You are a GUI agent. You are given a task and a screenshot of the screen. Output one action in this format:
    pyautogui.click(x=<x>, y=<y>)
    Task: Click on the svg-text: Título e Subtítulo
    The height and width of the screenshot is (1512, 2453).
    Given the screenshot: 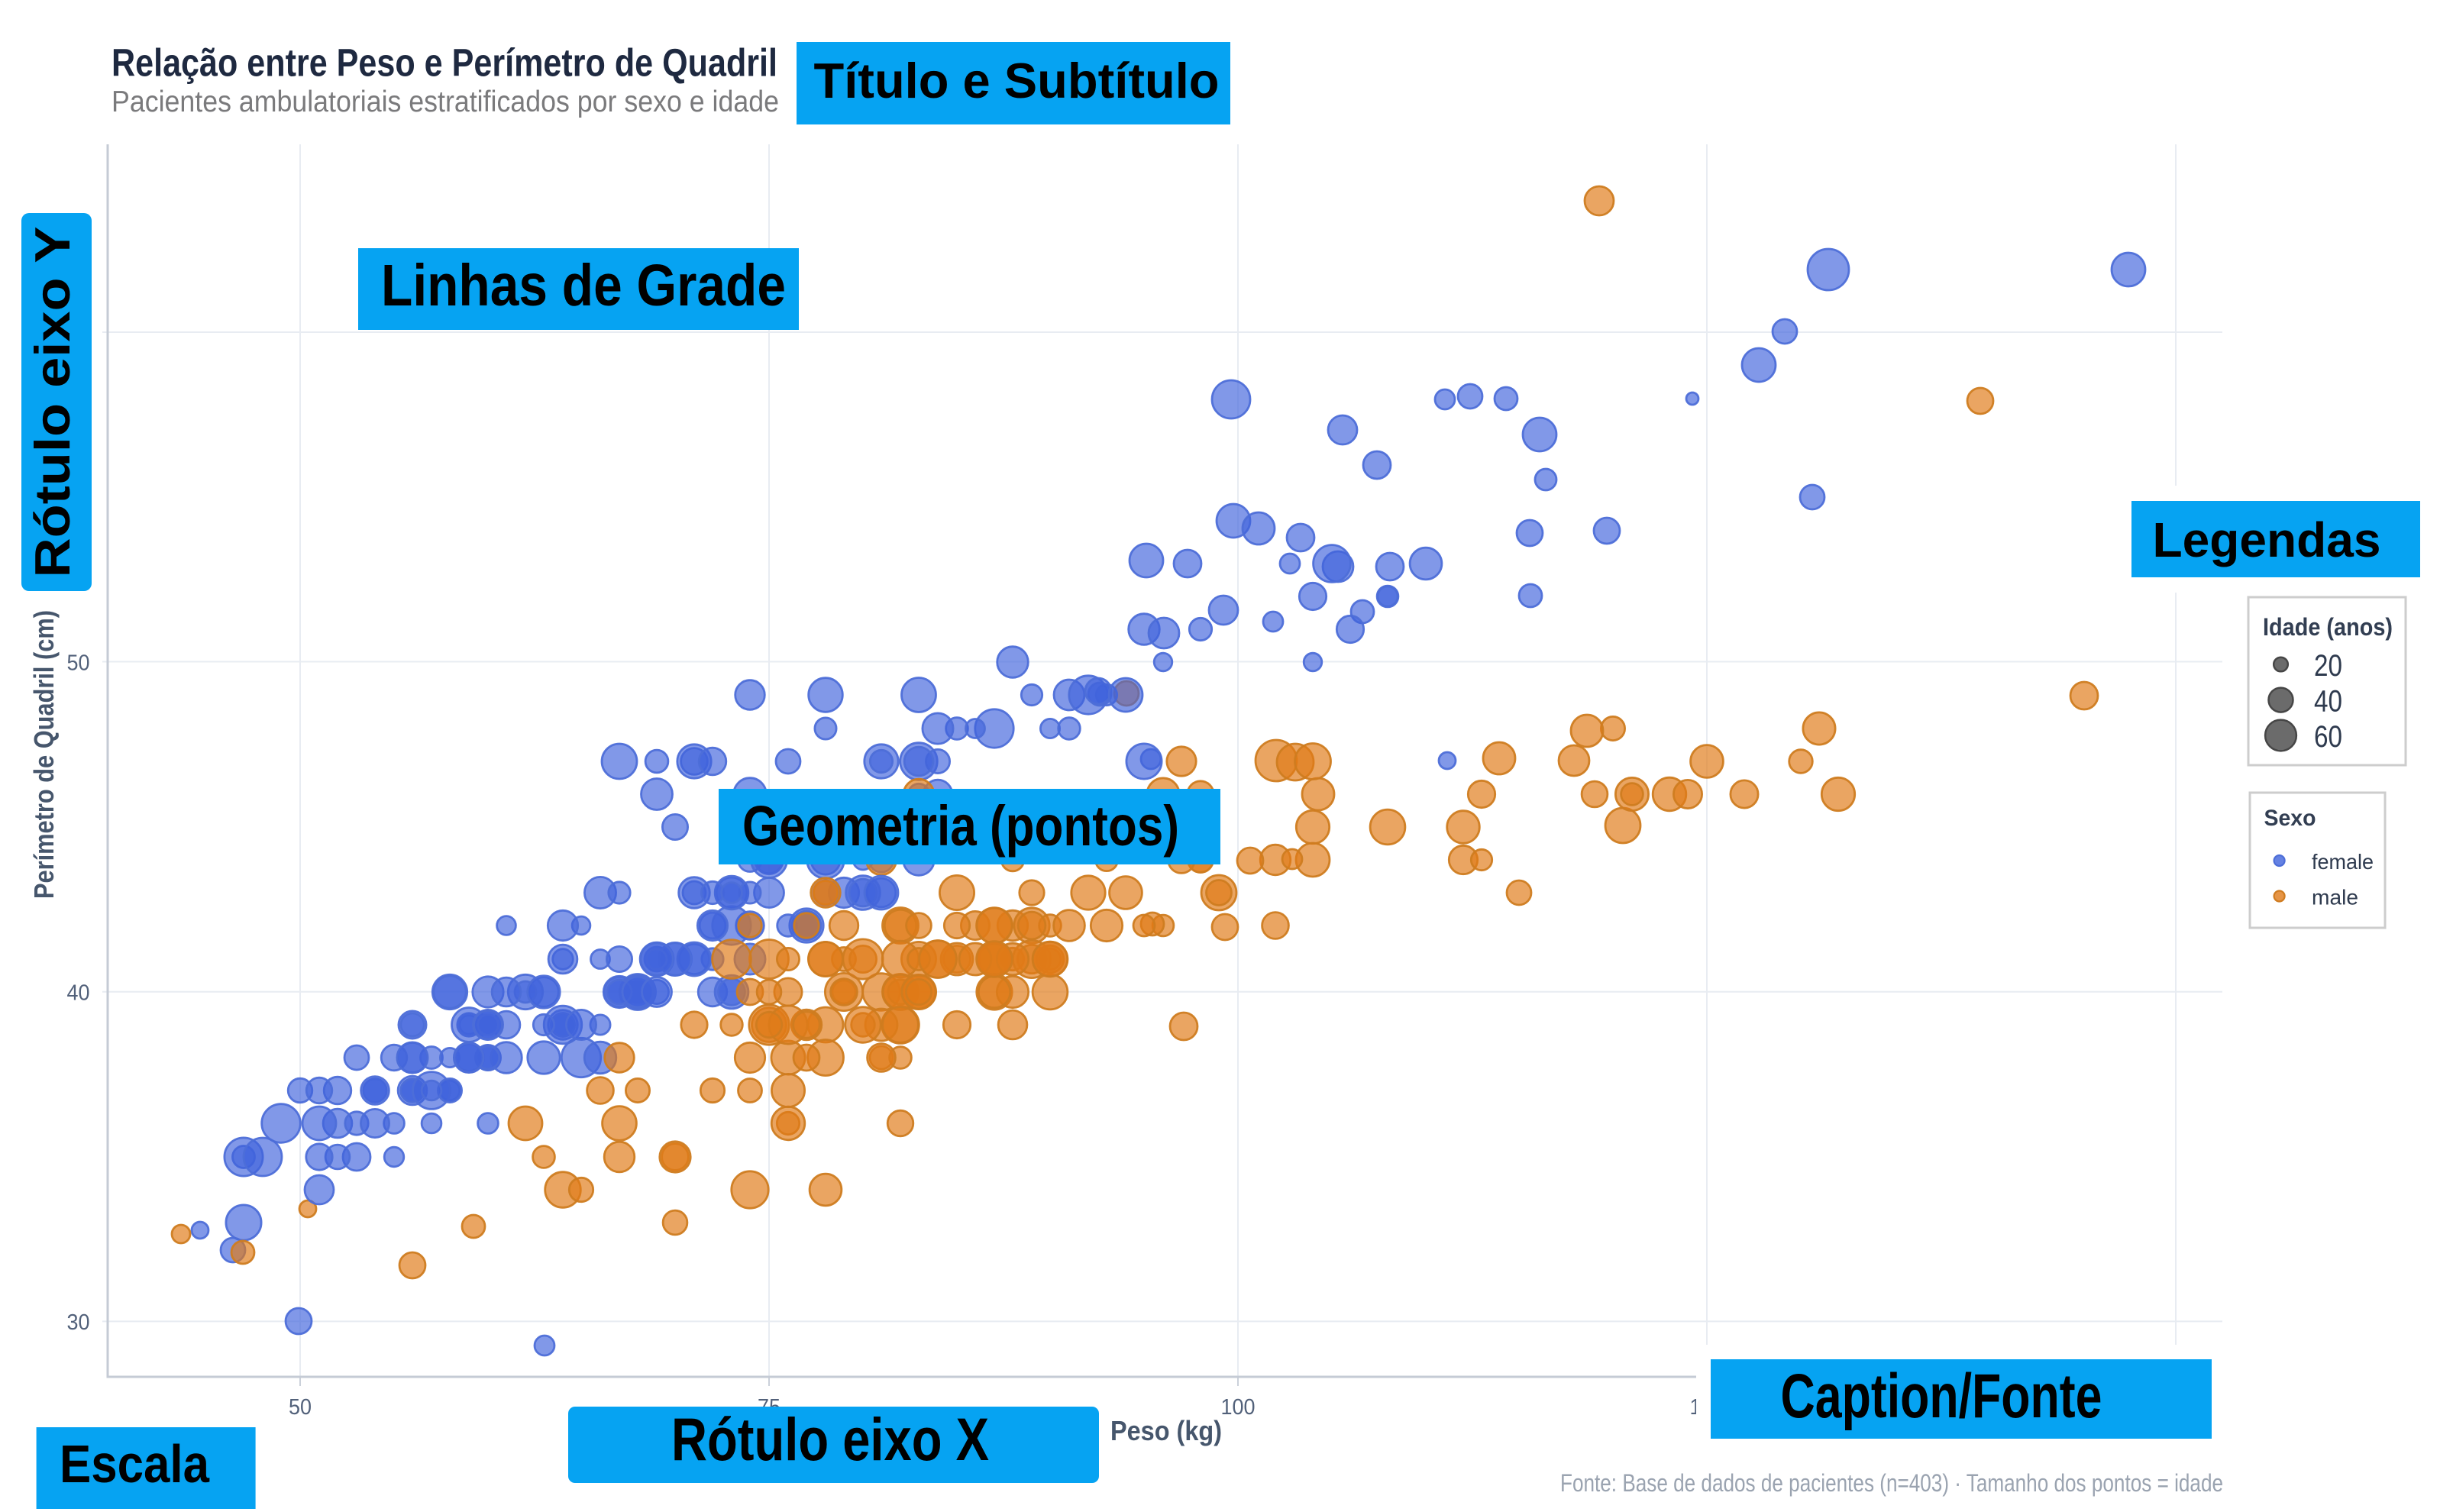 What is the action you would take?
    pyautogui.click(x=1017, y=80)
    